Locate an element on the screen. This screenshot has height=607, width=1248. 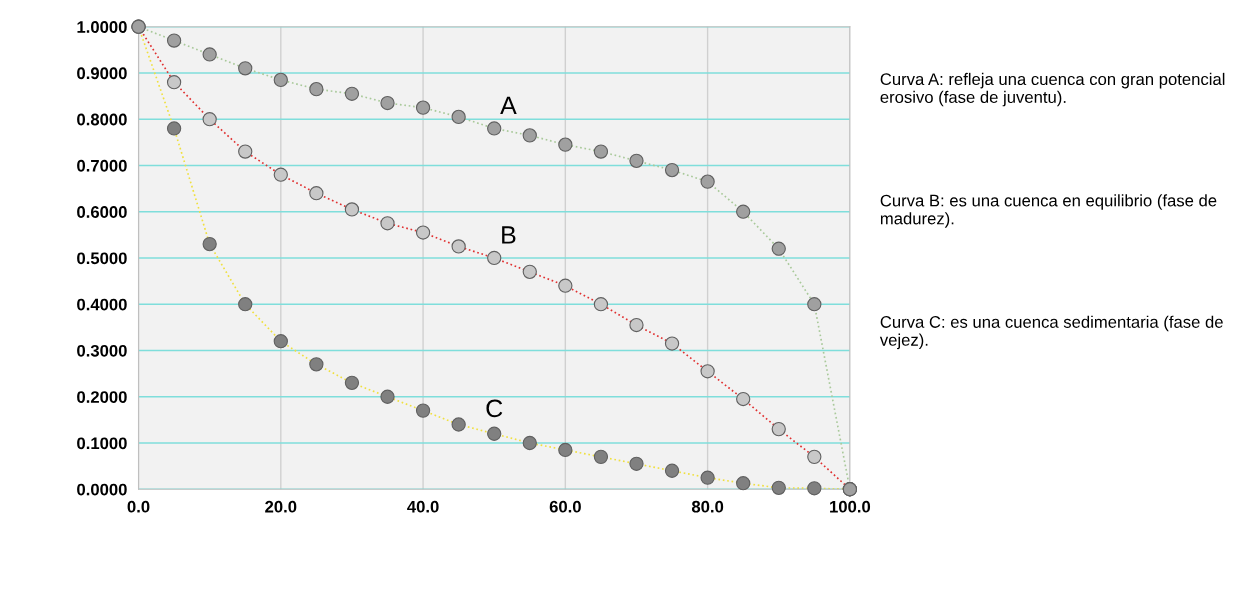
text: Curva B: es una cuenca en equilibrio (fase de madurez). is located at coordinates (1048, 211).